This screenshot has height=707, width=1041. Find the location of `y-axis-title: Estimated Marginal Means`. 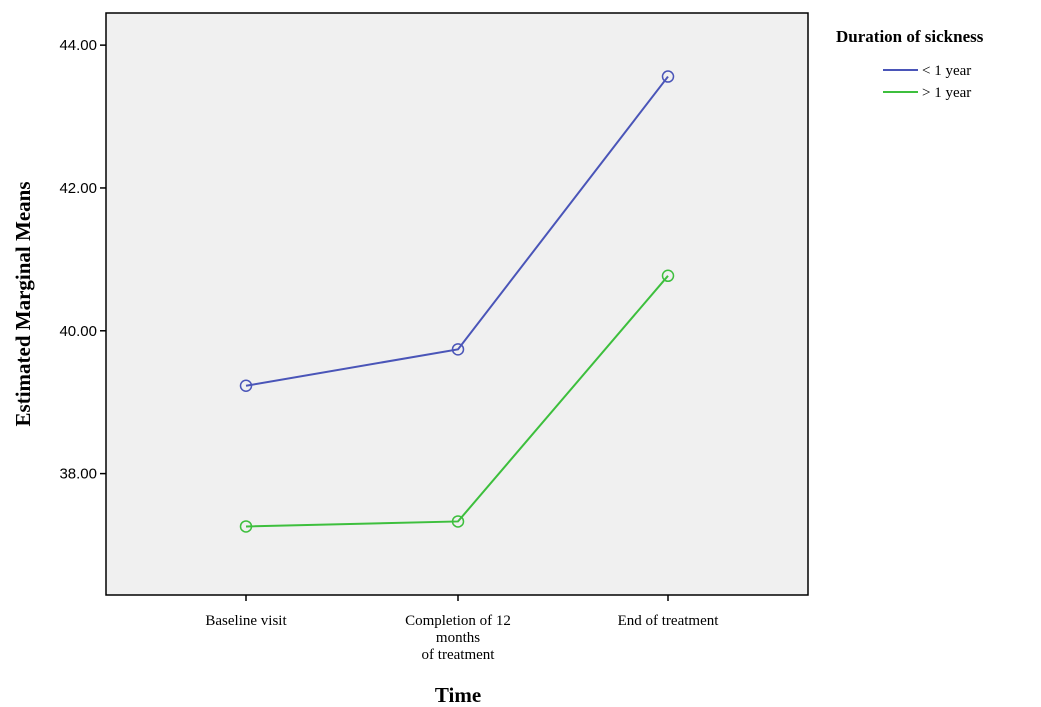

y-axis-title: Estimated Marginal Means is located at coordinates (23, 304).